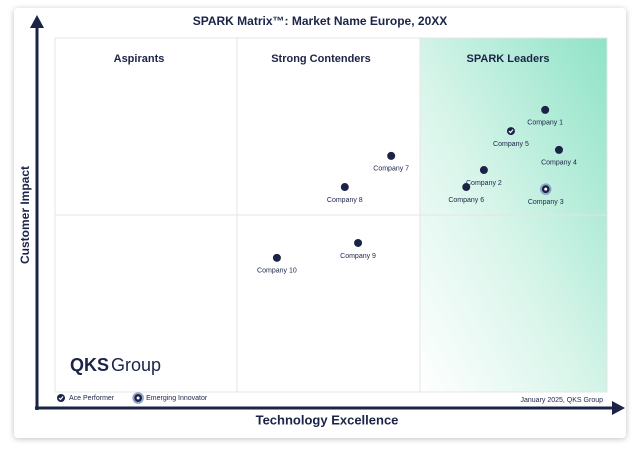 This screenshot has height=454, width=640. Describe the element at coordinates (559, 163) in the screenshot. I see `point-label: Company 4` at that location.